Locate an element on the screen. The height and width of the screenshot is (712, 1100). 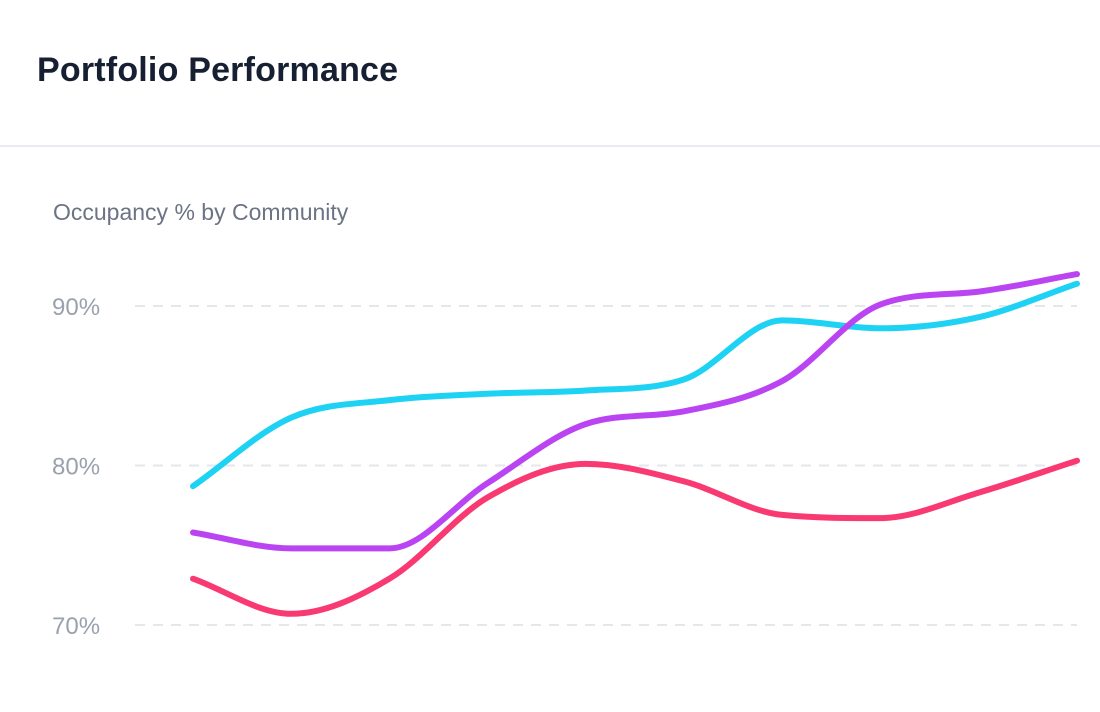
y-tick-label: 90% is located at coordinates (76, 307).